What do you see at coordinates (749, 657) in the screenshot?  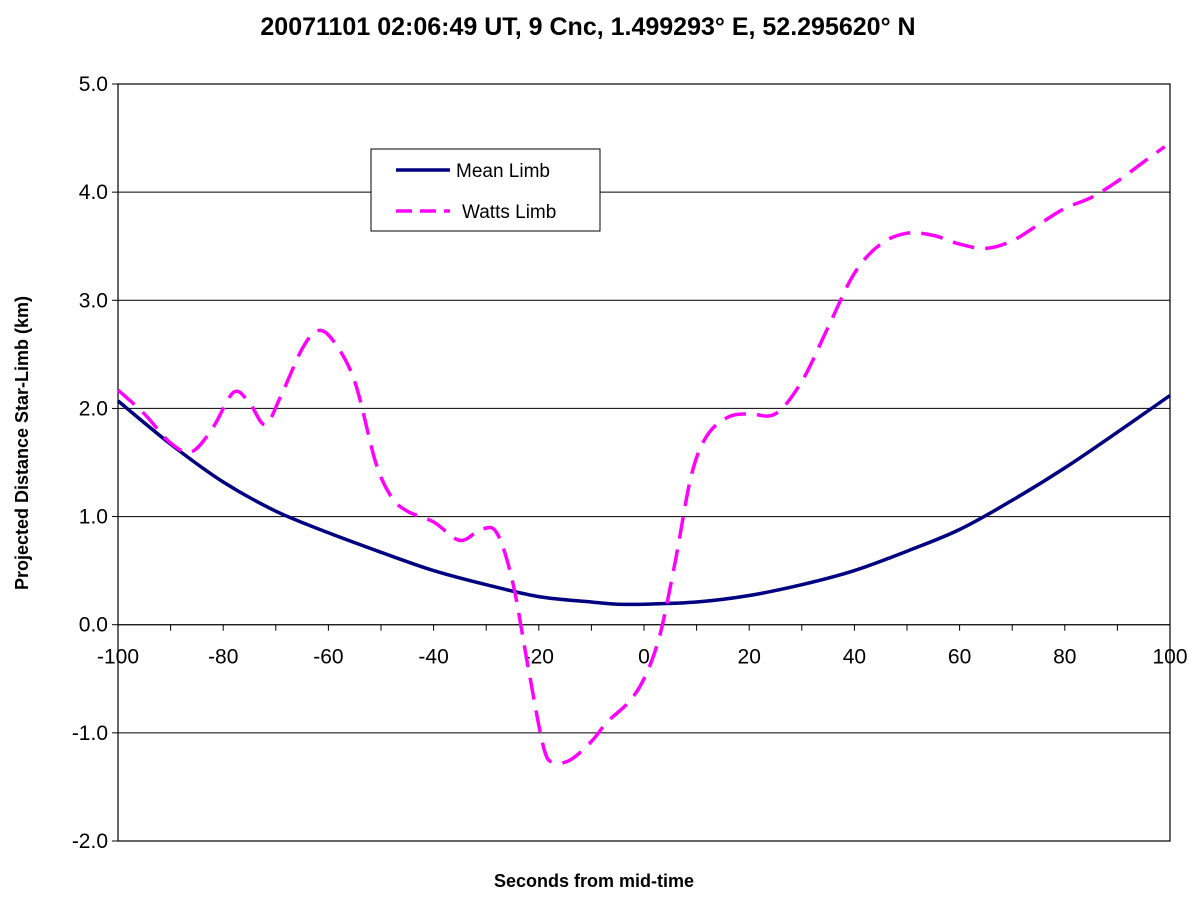 I see `x-tick-label: 20` at bounding box center [749, 657].